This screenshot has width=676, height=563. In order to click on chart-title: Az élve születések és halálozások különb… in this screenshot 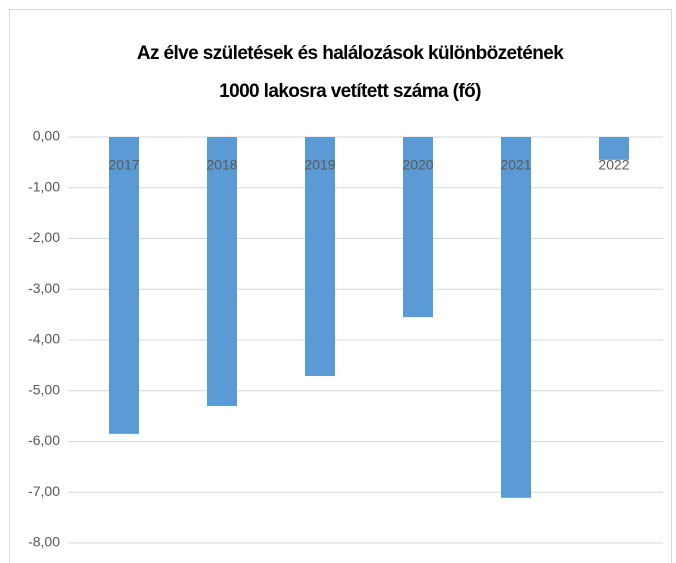, I will do `click(350, 53)`.